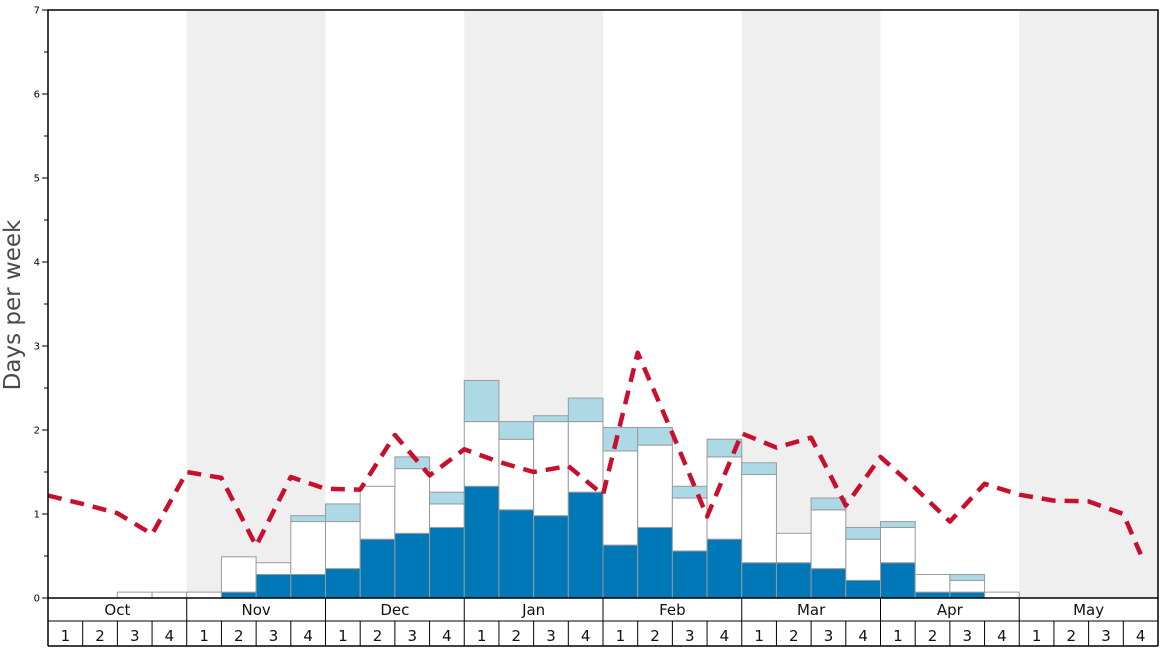 This screenshot has width=1168, height=648. What do you see at coordinates (37, 11) in the screenshot?
I see `y-tick-label: 7` at bounding box center [37, 11].